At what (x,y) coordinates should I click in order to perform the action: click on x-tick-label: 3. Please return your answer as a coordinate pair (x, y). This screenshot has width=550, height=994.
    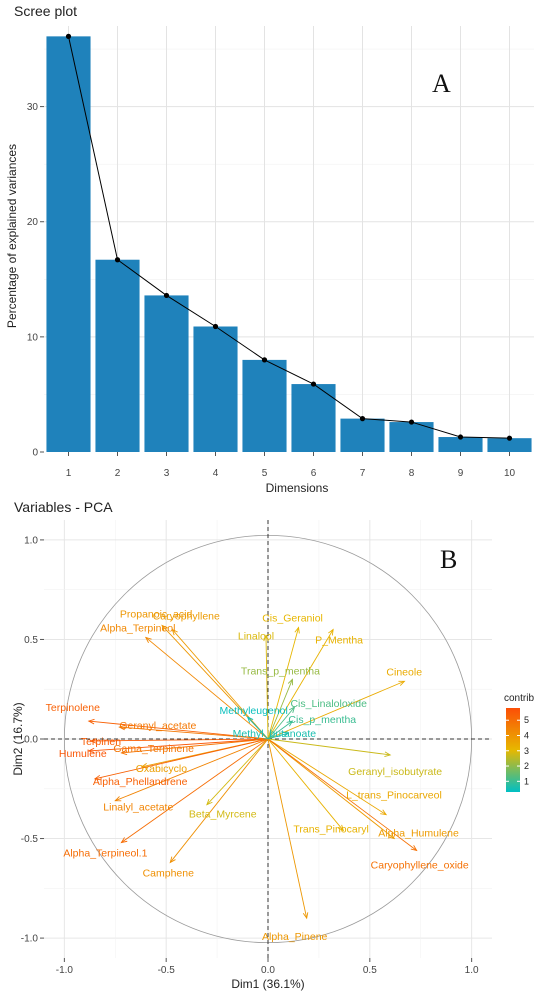
    Looking at the image, I should click on (167, 473).